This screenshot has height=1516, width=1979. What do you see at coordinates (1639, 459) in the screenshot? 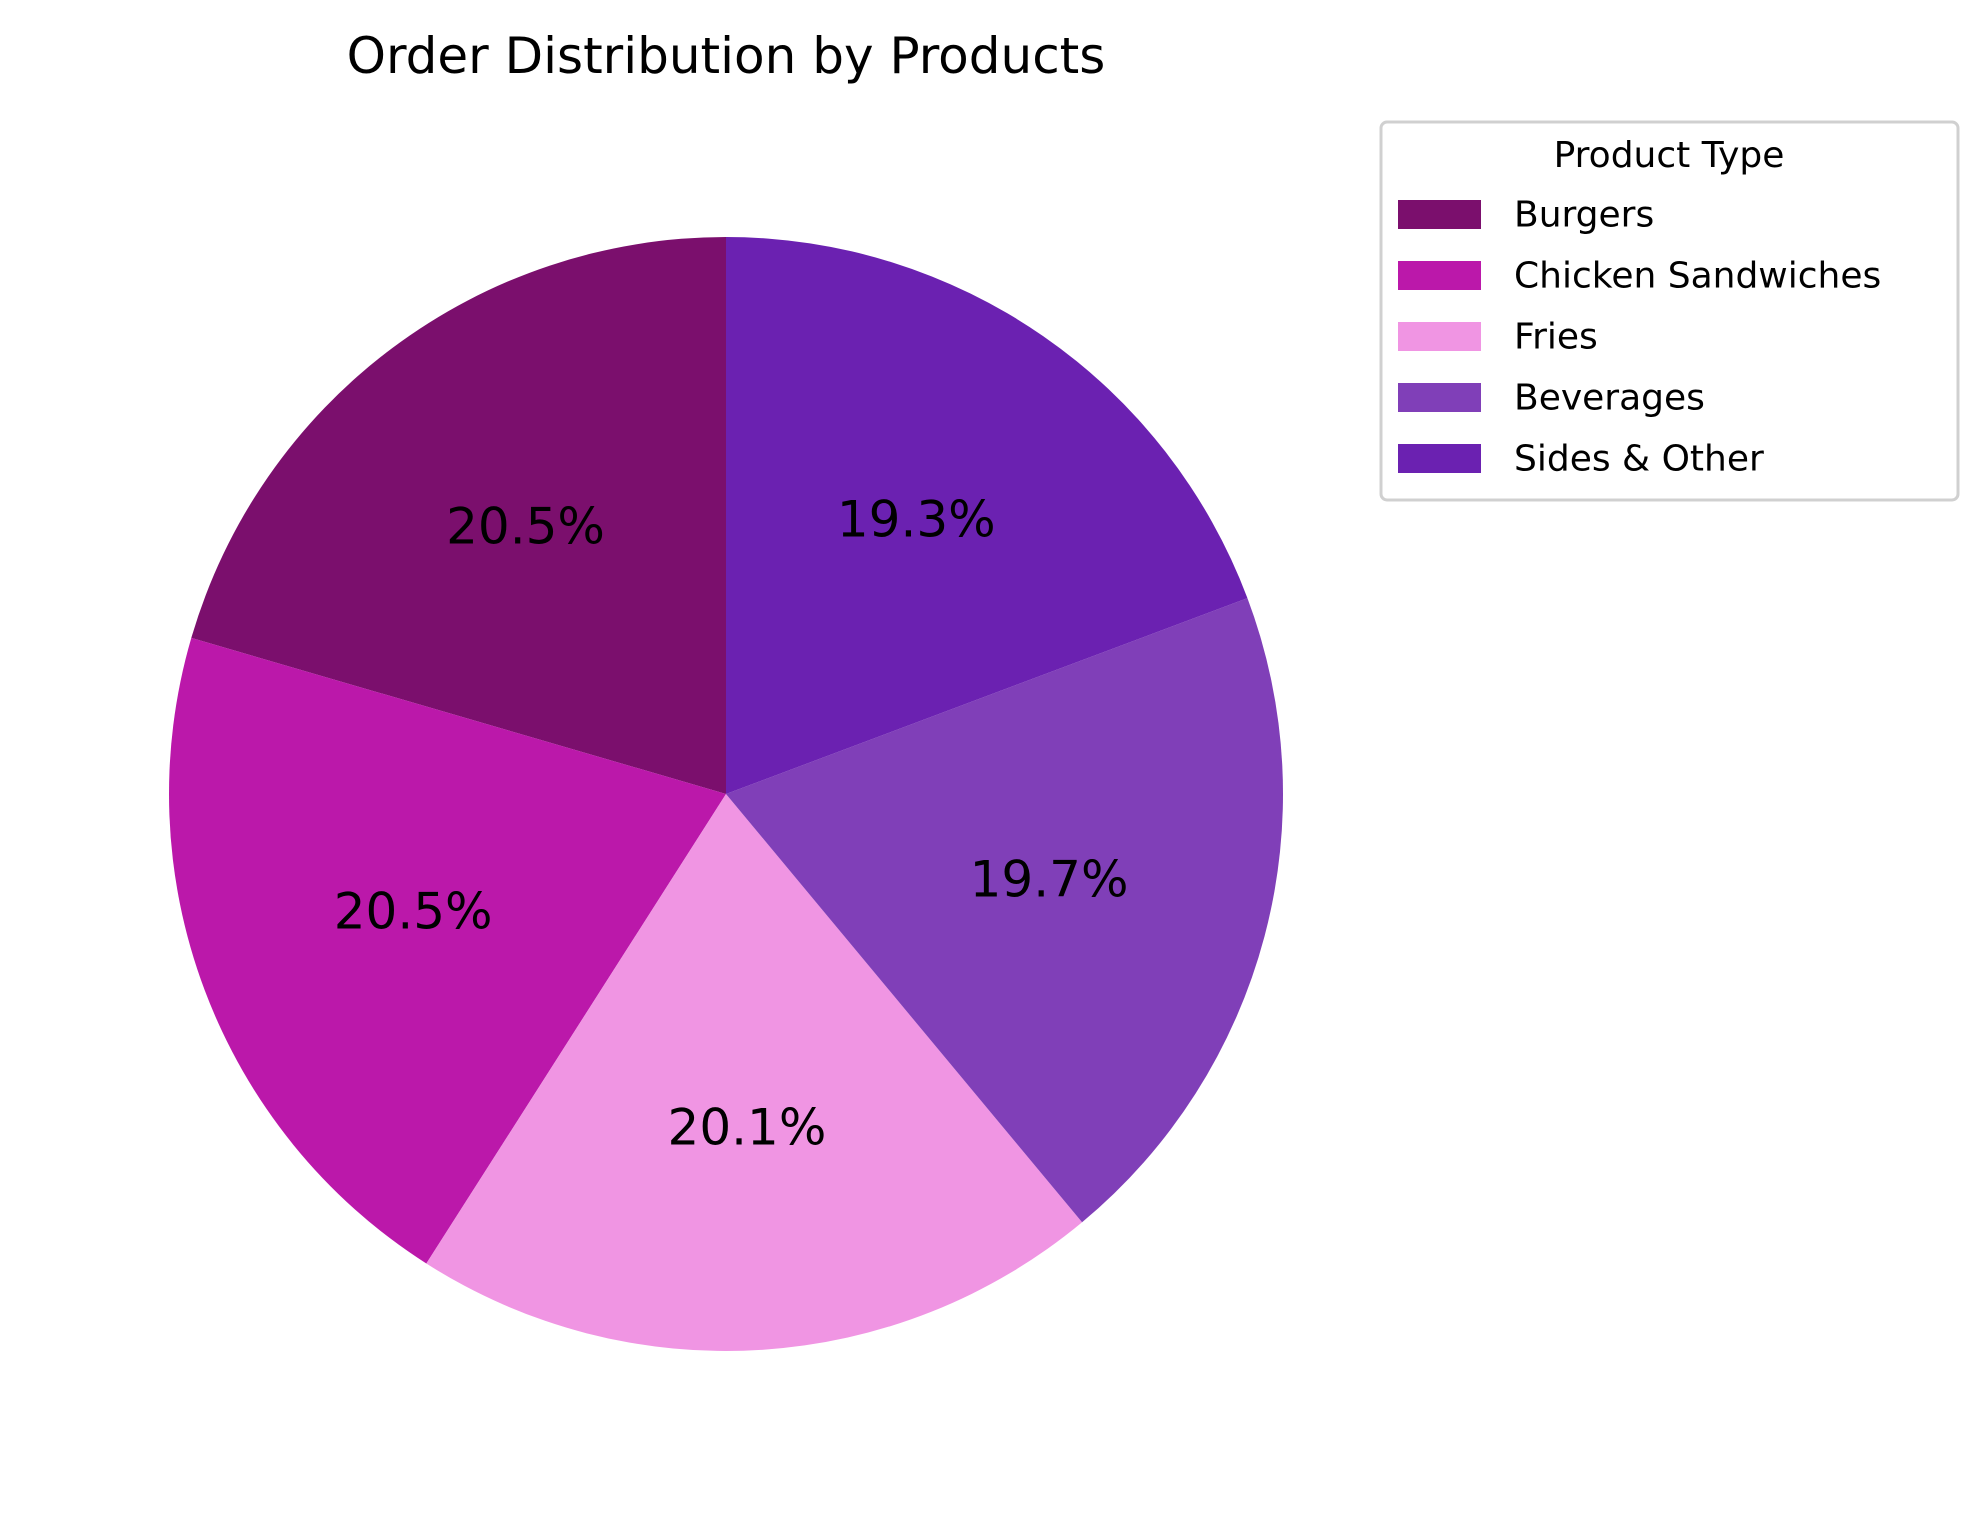
I see `legend-label-sides-and-other: Sides & Other` at bounding box center [1639, 459].